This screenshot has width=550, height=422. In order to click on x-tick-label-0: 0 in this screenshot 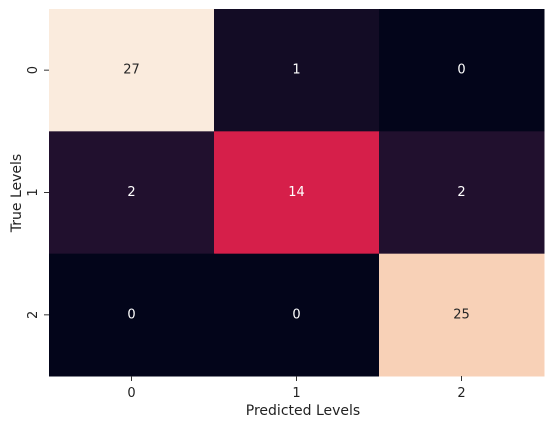, I will do `click(131, 393)`.